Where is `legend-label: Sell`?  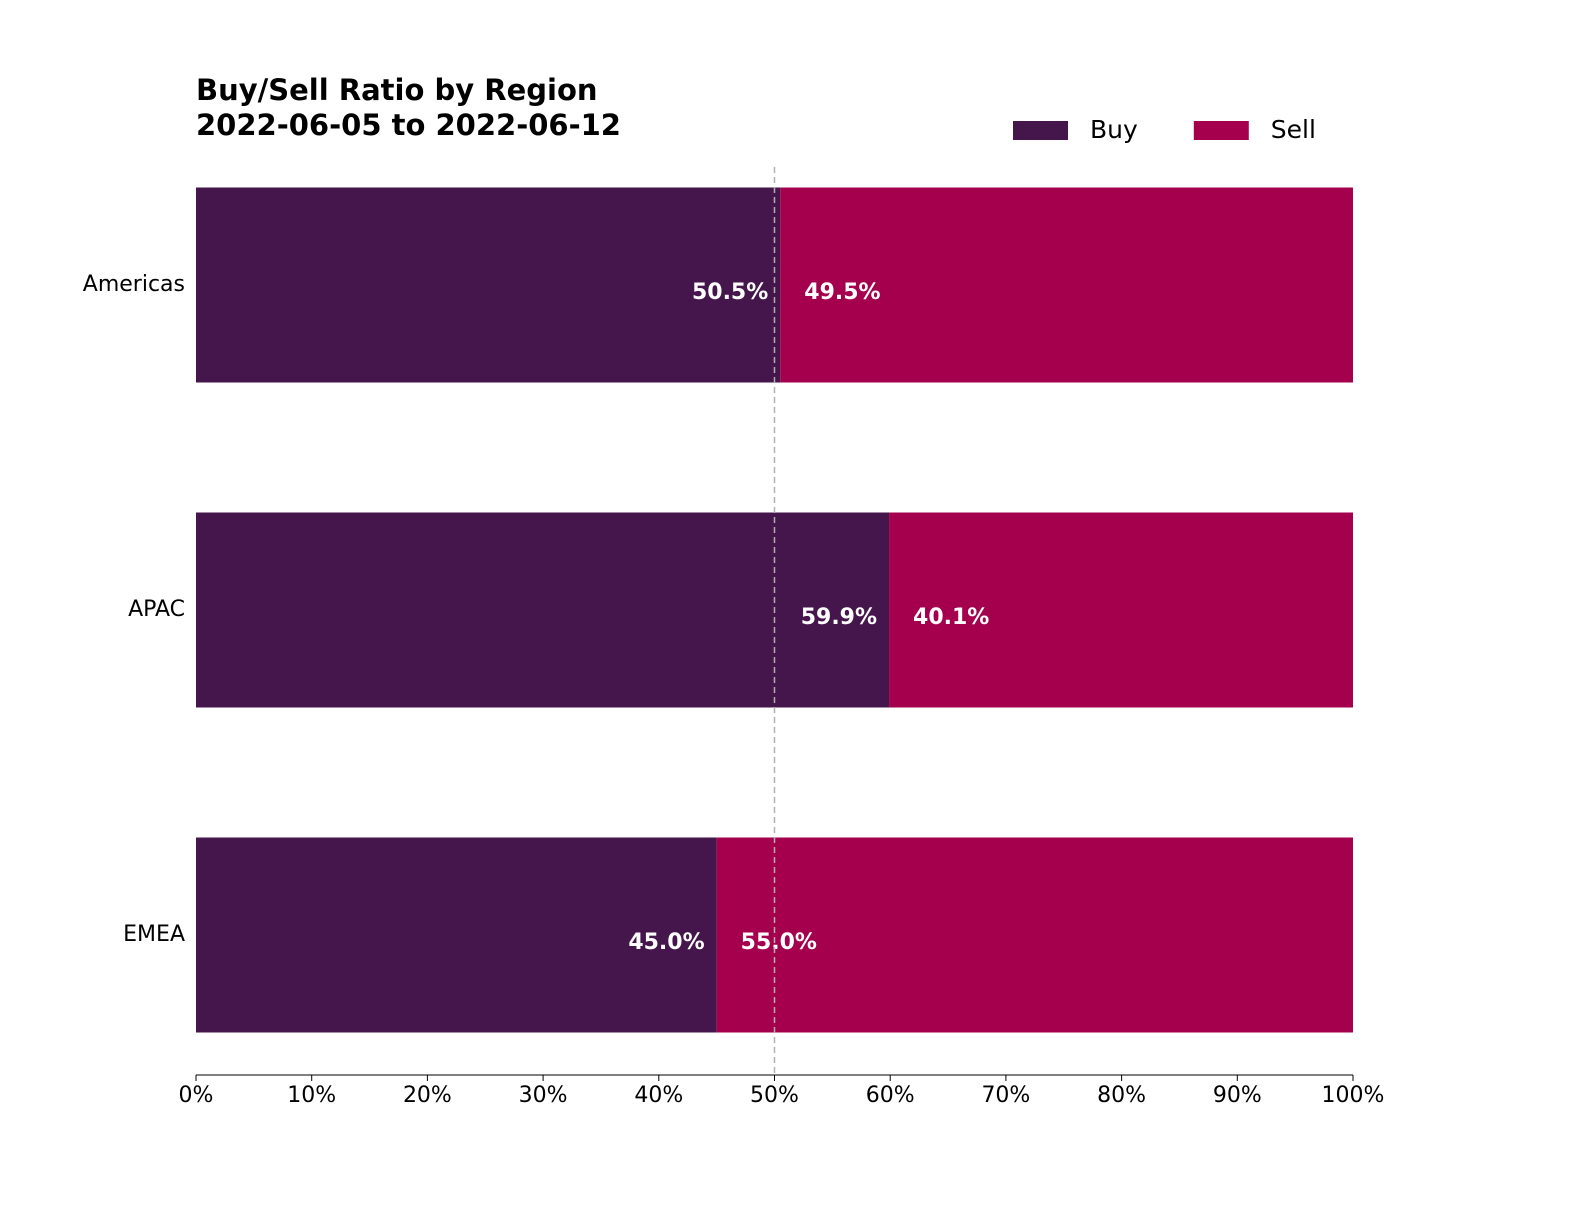
legend-label: Sell is located at coordinates (1293, 129).